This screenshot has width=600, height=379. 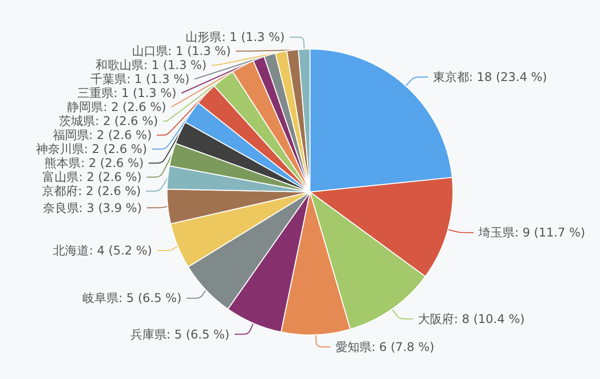 I want to click on slice-label: 三重県: 1 (1.3 %), so click(x=126, y=93).